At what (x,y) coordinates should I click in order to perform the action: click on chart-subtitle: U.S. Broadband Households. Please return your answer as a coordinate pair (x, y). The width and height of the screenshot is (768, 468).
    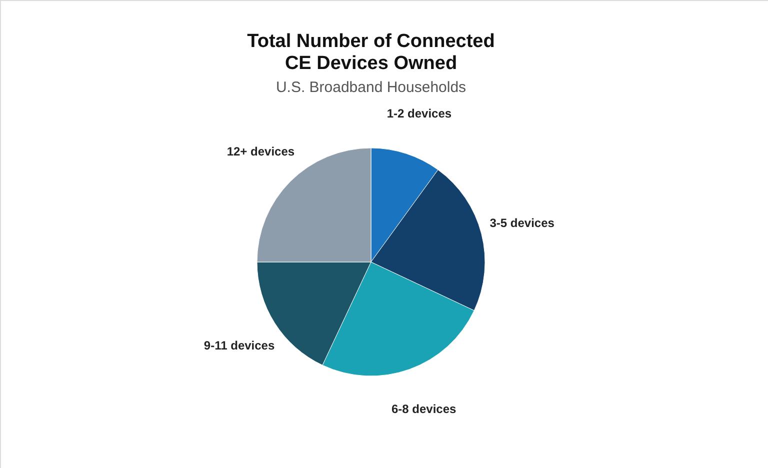
    Looking at the image, I should click on (371, 87).